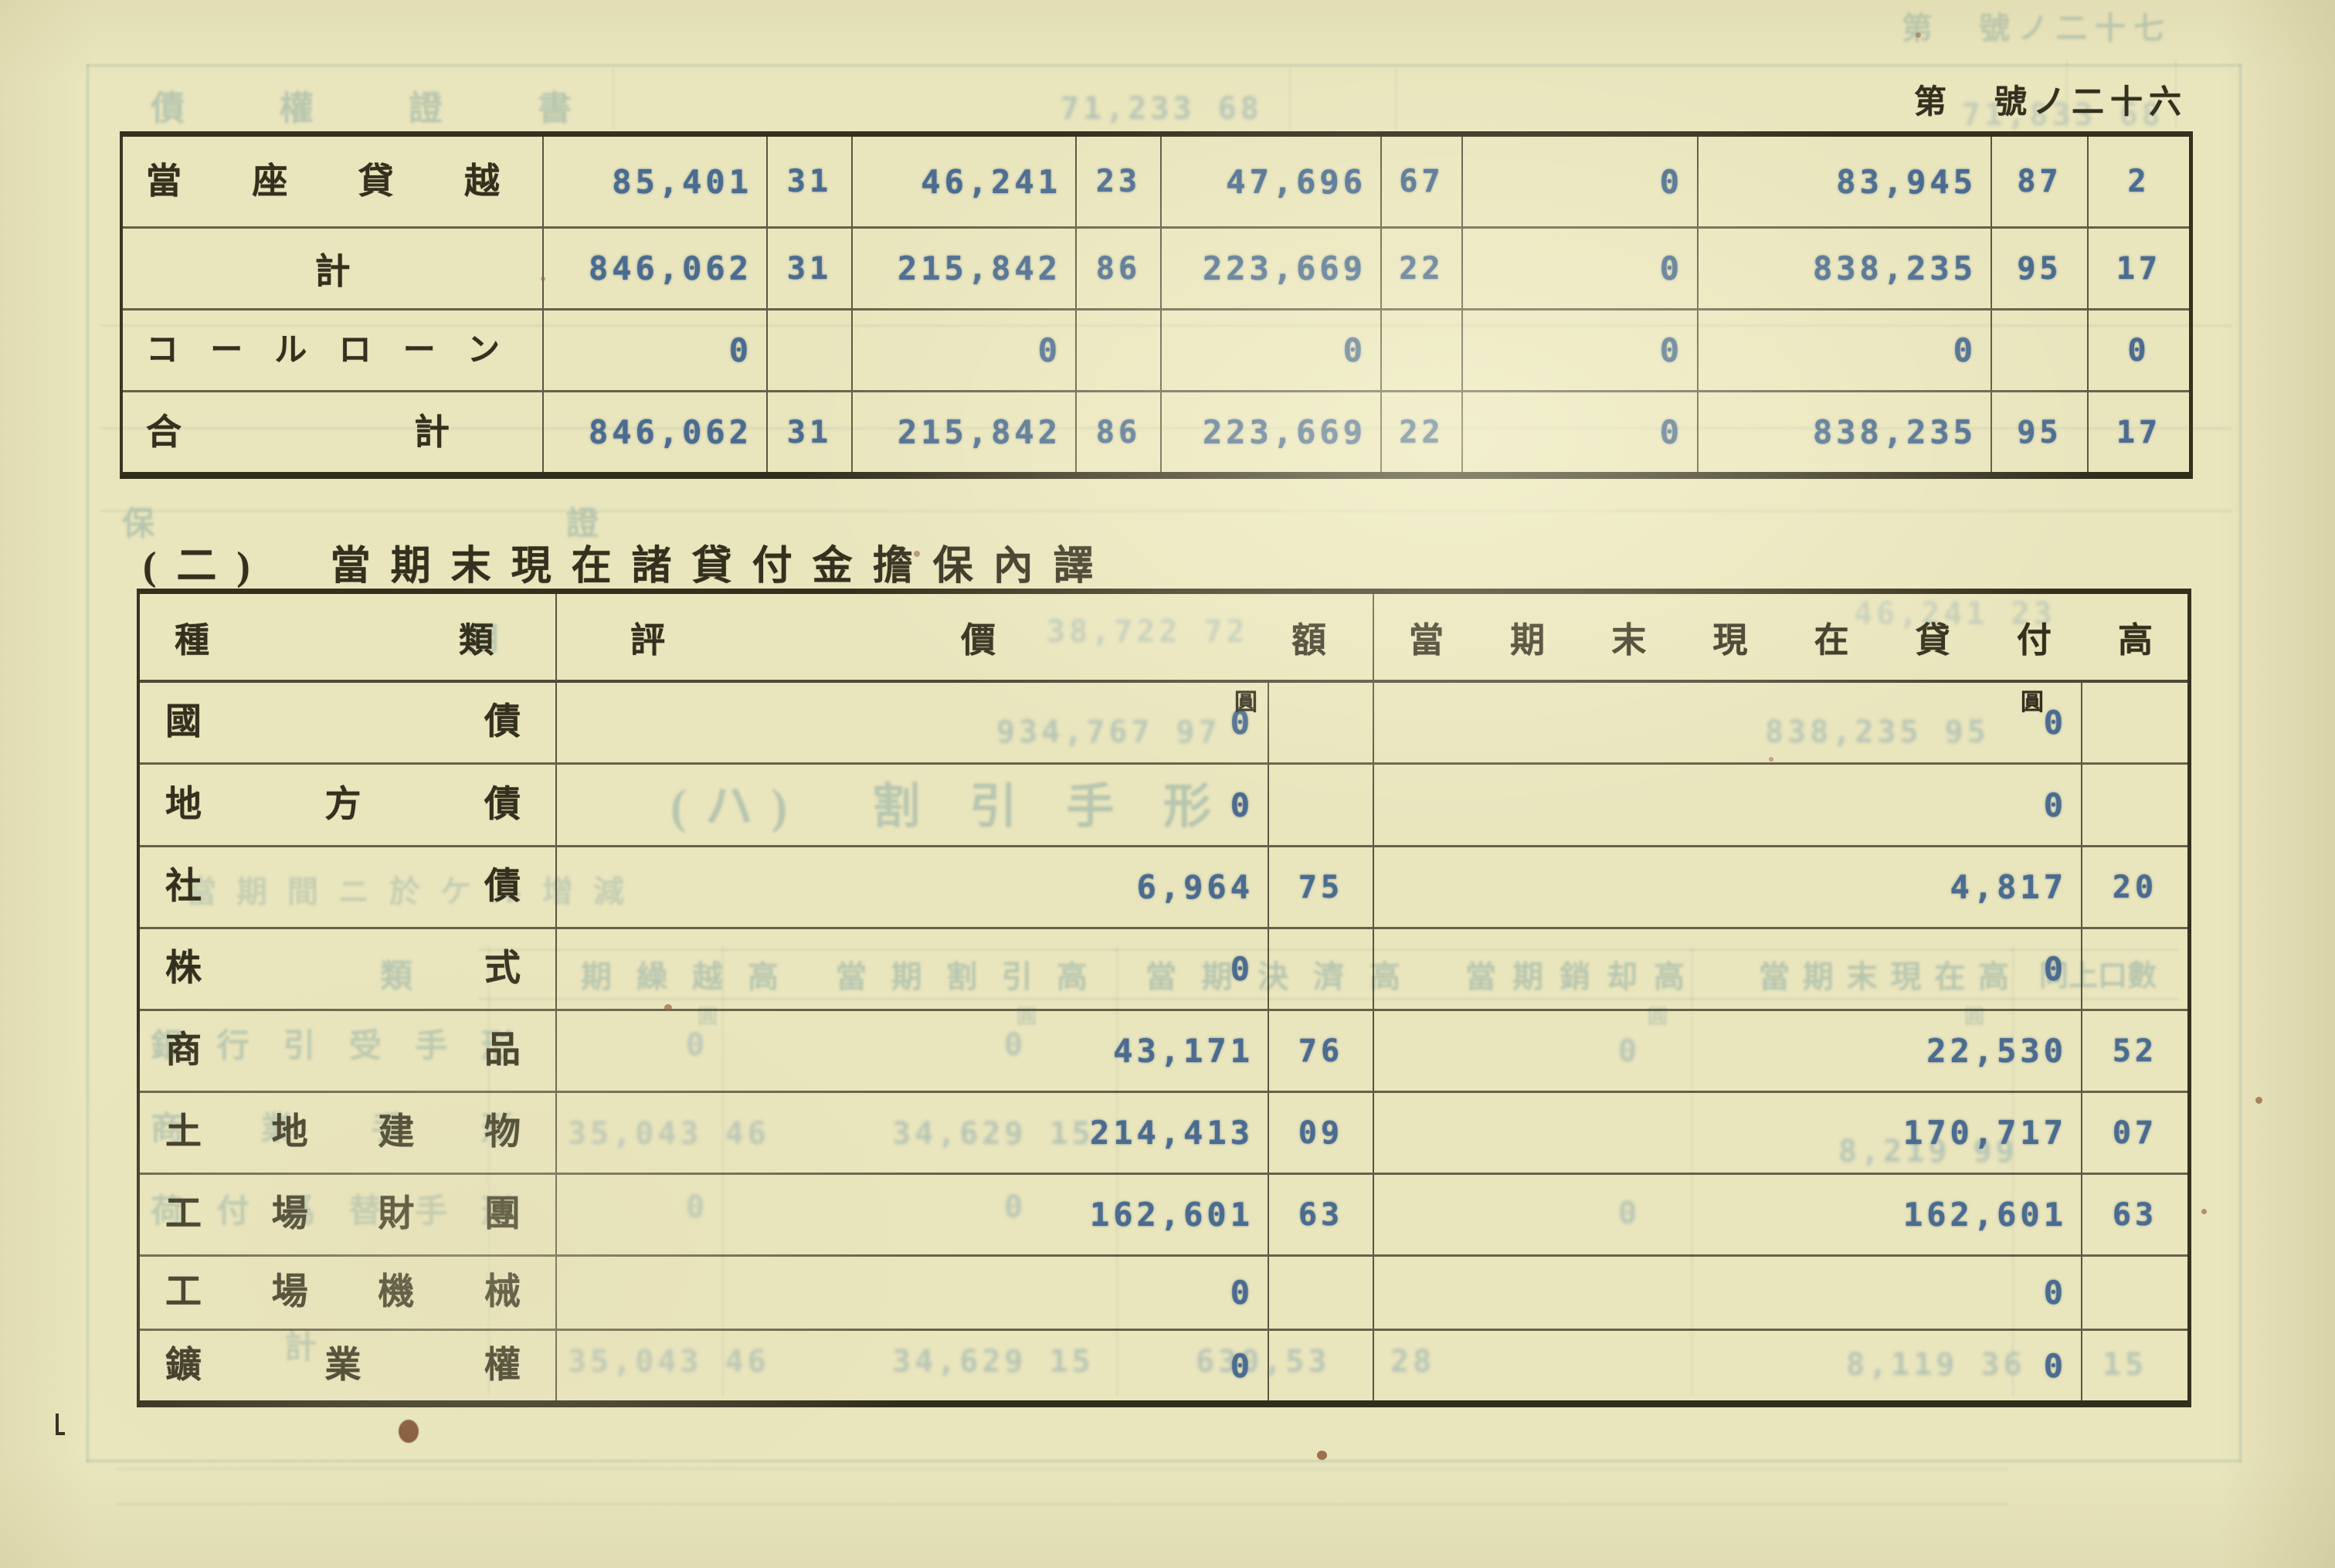  I want to click on ghost-title-saiken-shosho: 債 權 證 書, so click(361, 108).